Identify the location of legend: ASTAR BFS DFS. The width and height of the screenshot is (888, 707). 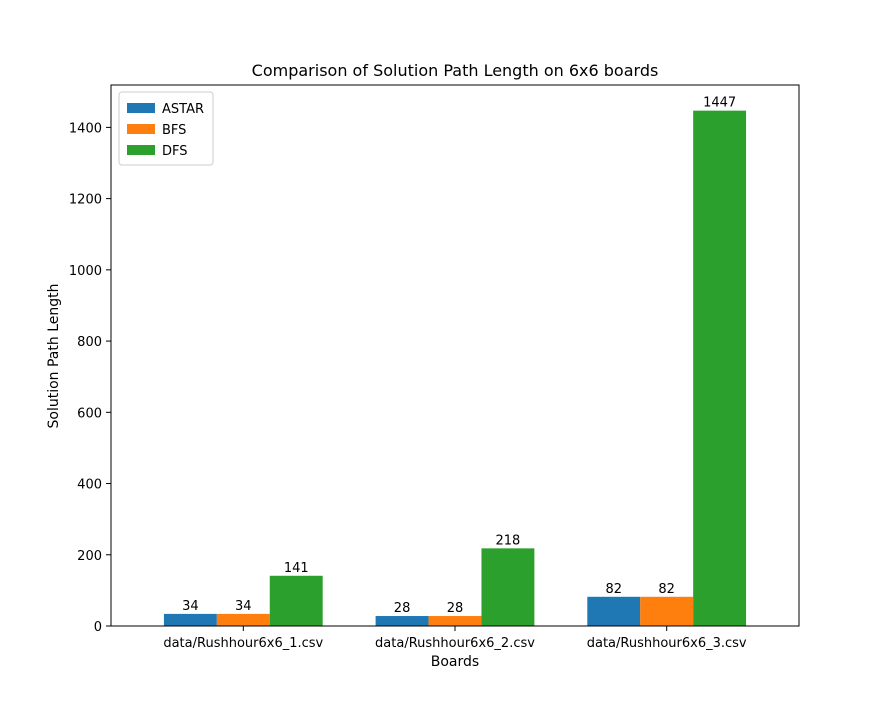
(166, 128).